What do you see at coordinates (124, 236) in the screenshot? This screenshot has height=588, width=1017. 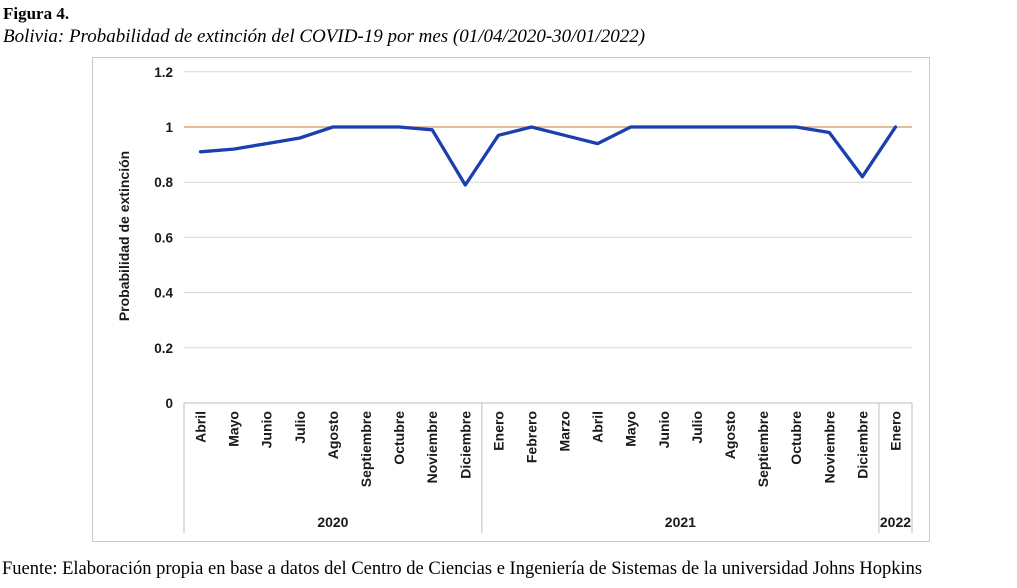 I see `y-axis-title: Probabilidad de extinción` at bounding box center [124, 236].